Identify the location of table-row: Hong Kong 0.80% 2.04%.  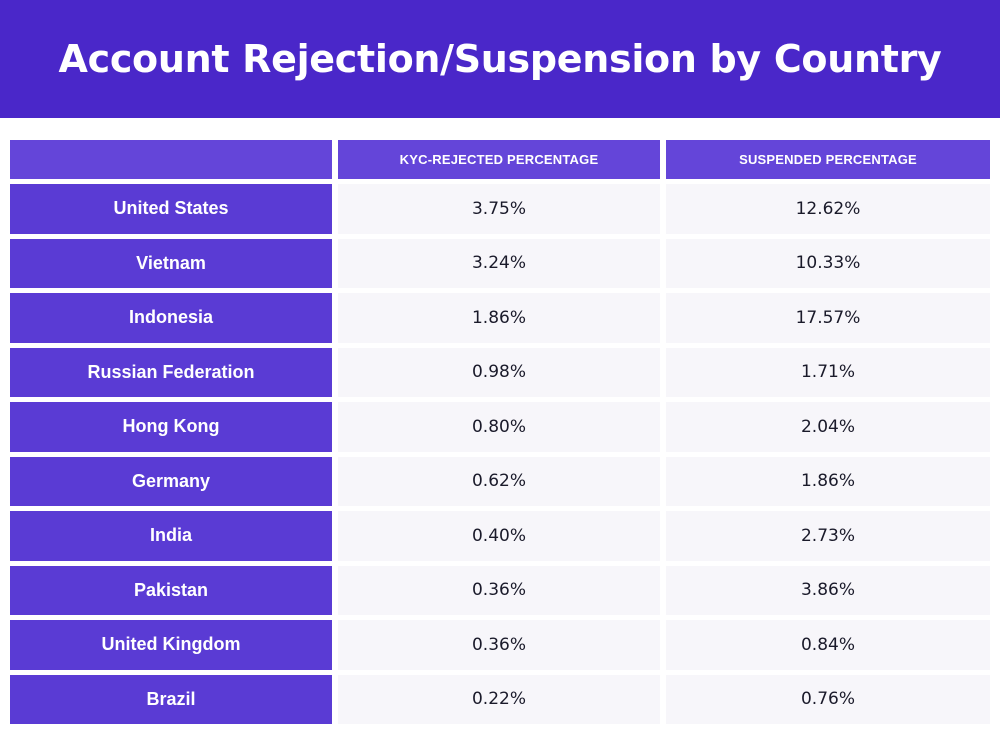
(500, 427).